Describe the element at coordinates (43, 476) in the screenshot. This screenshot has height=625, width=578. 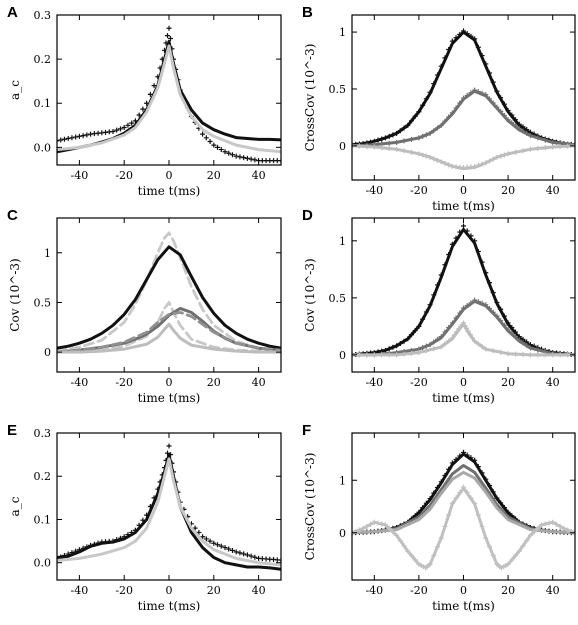
I see `y-tick-label: 0.2` at that location.